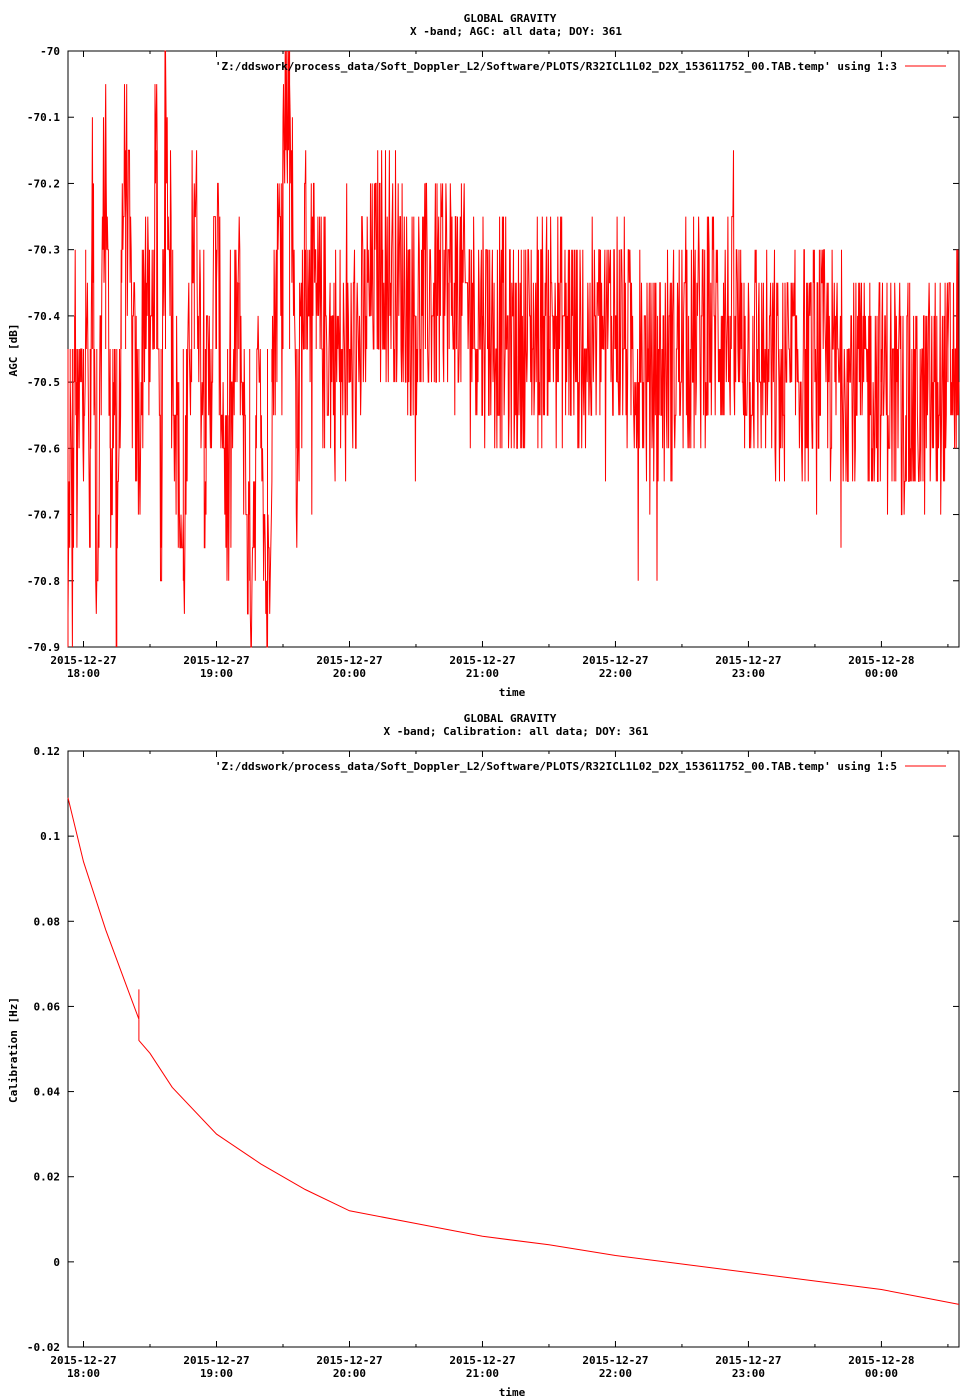 The image size is (980, 1400). I want to click on calibration-ytick-label: -0.02, so click(43, 1347).